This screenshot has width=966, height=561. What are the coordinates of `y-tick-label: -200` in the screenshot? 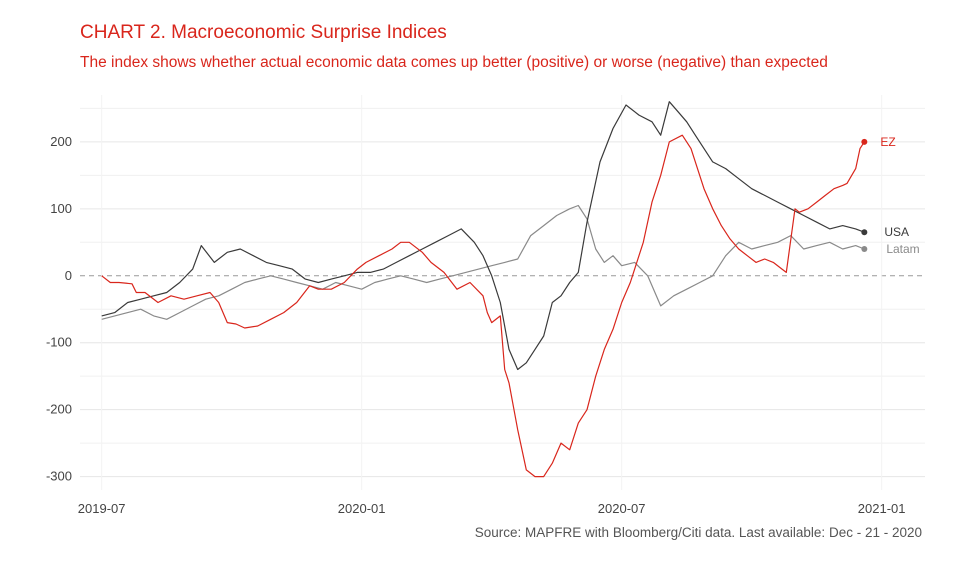 It's located at (59, 409).